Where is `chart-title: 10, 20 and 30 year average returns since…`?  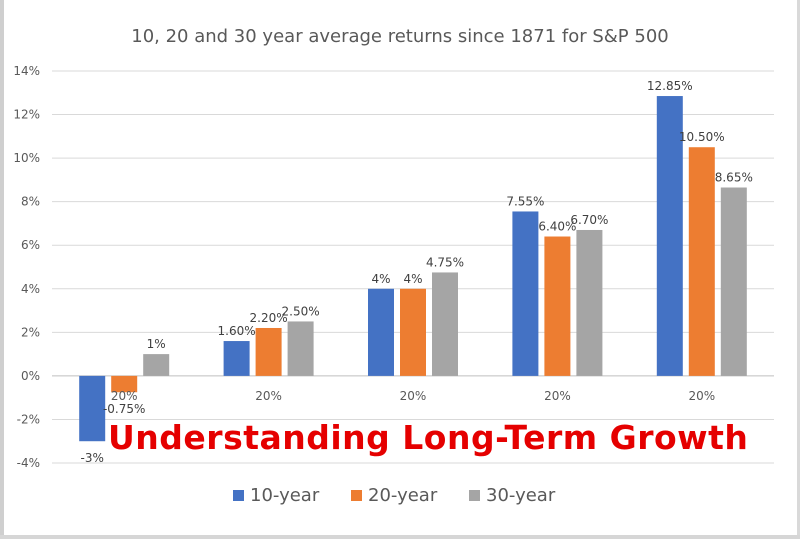
chart-title: 10, 20 and 30 year average returns since… is located at coordinates (400, 36).